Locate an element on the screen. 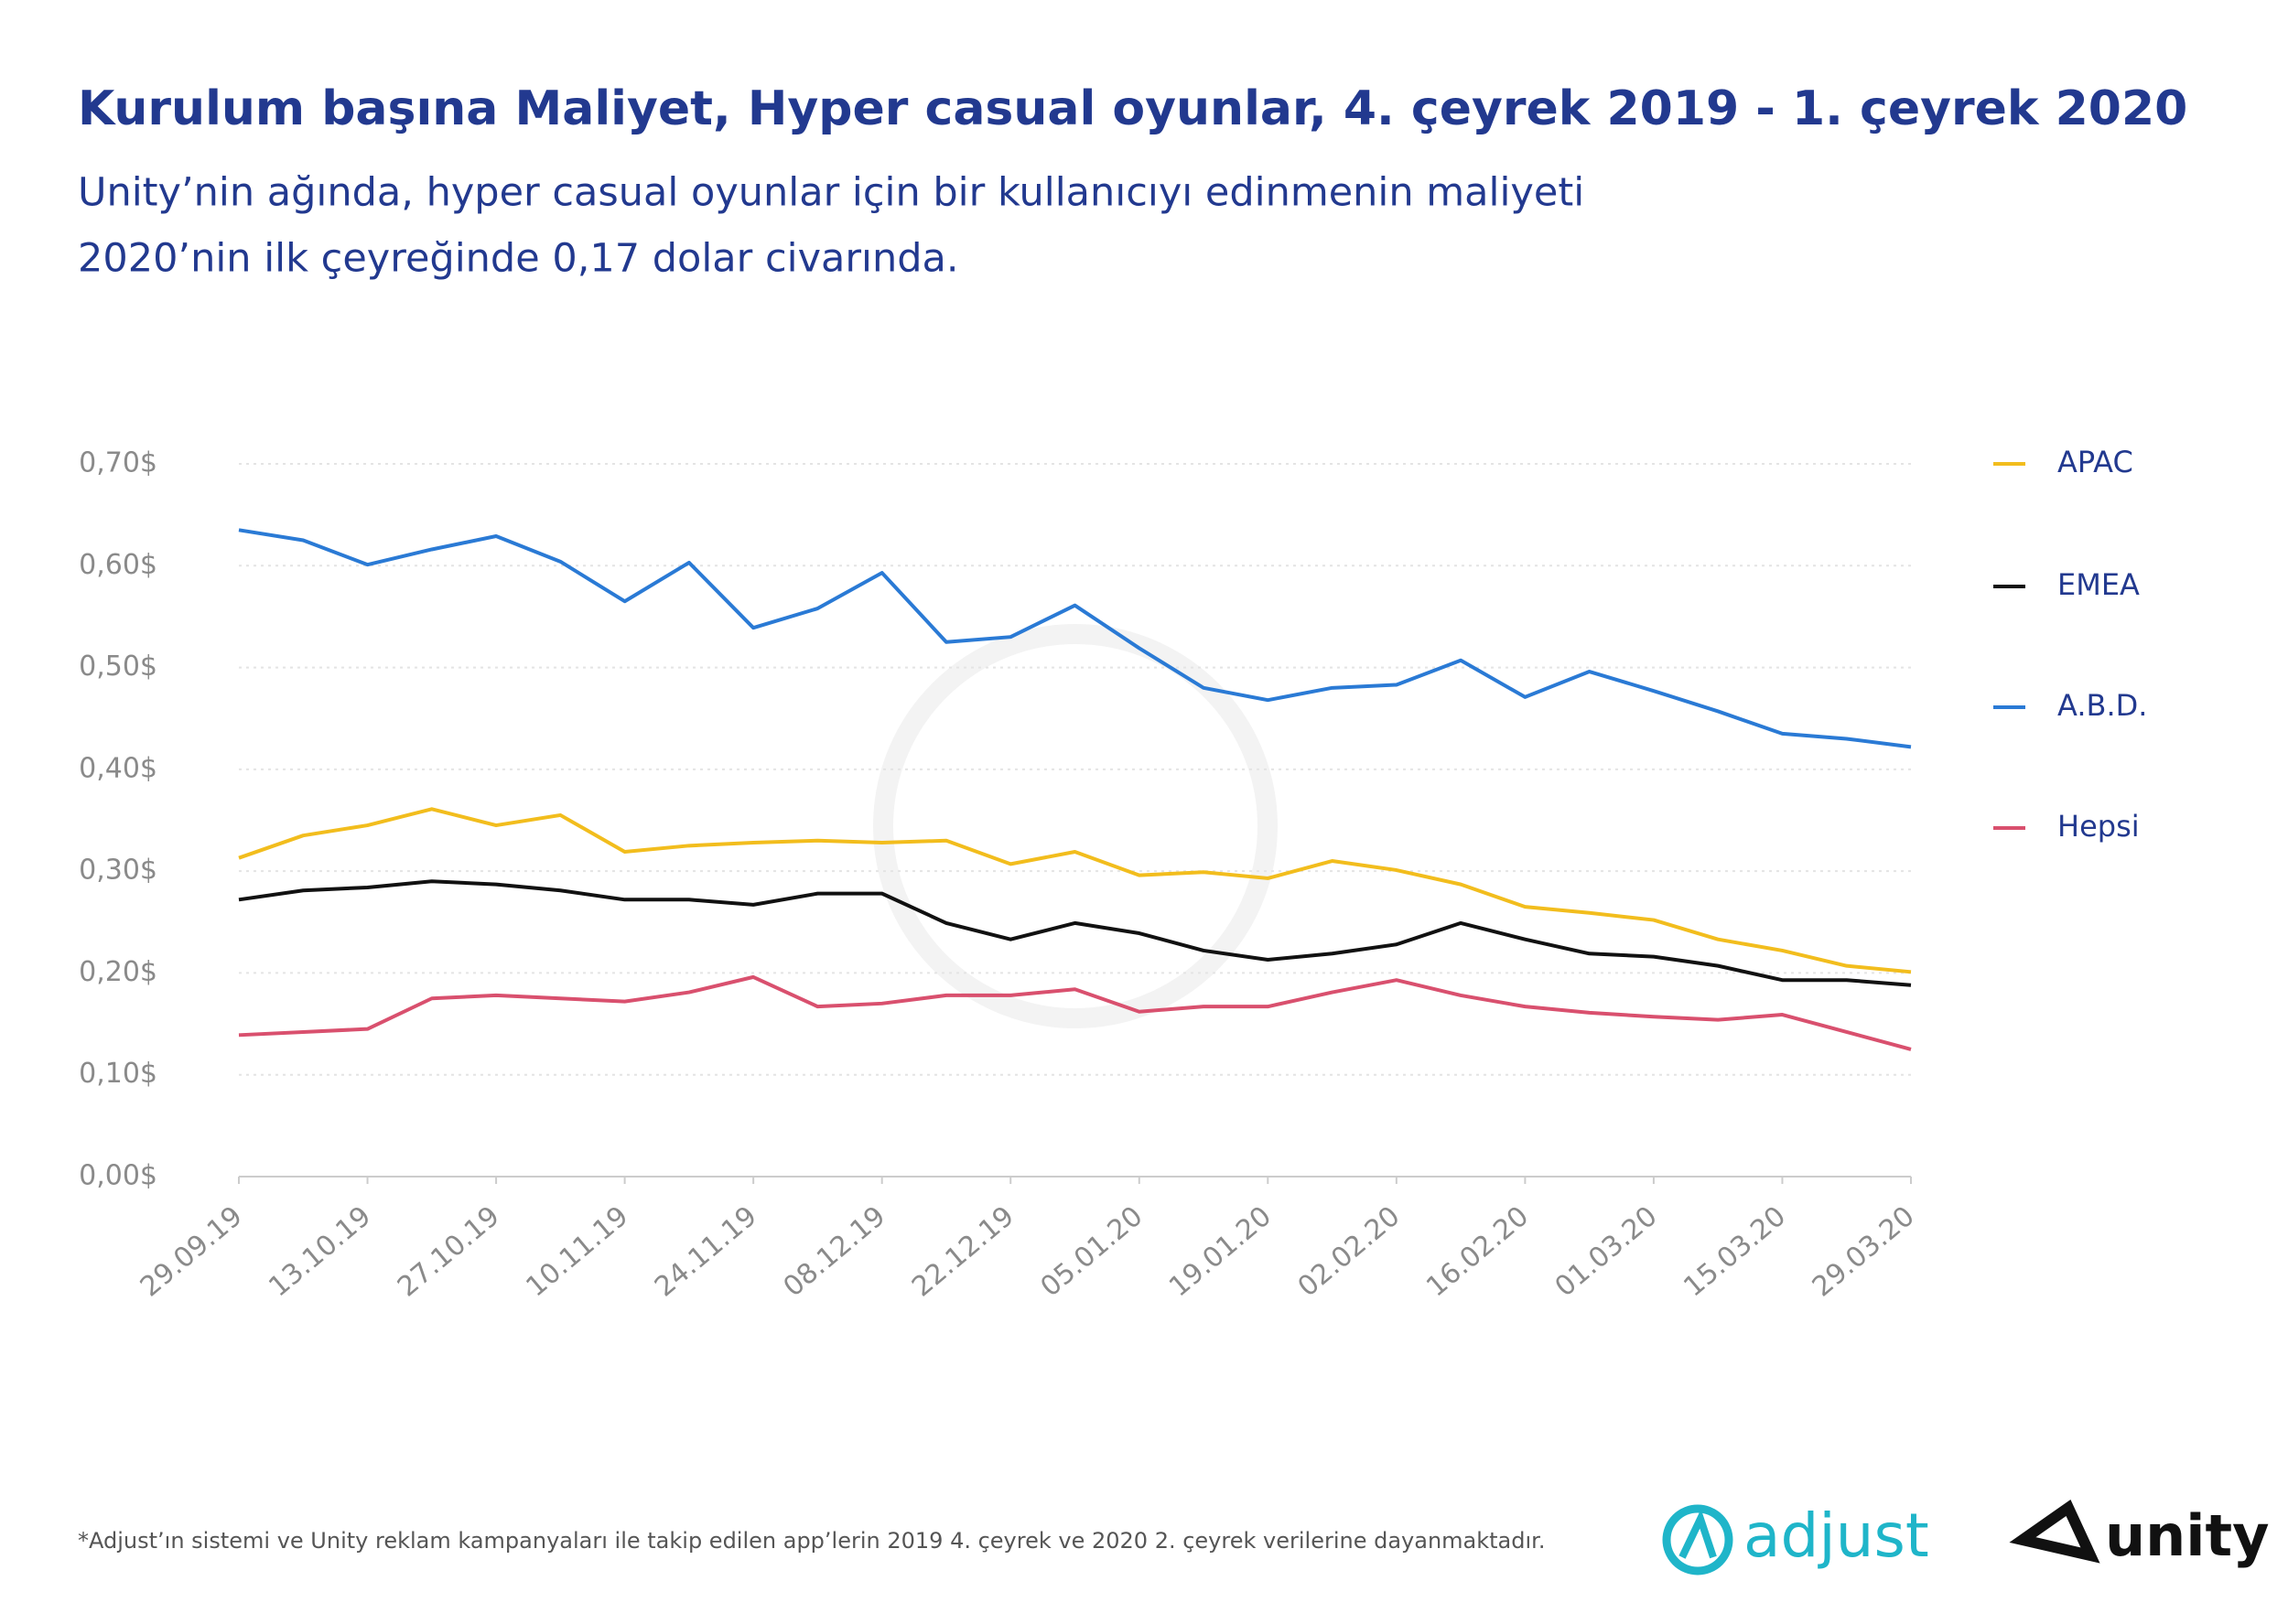 This screenshot has height=1624, width=2288. y-tick-label: 0,30$ is located at coordinates (118, 871).